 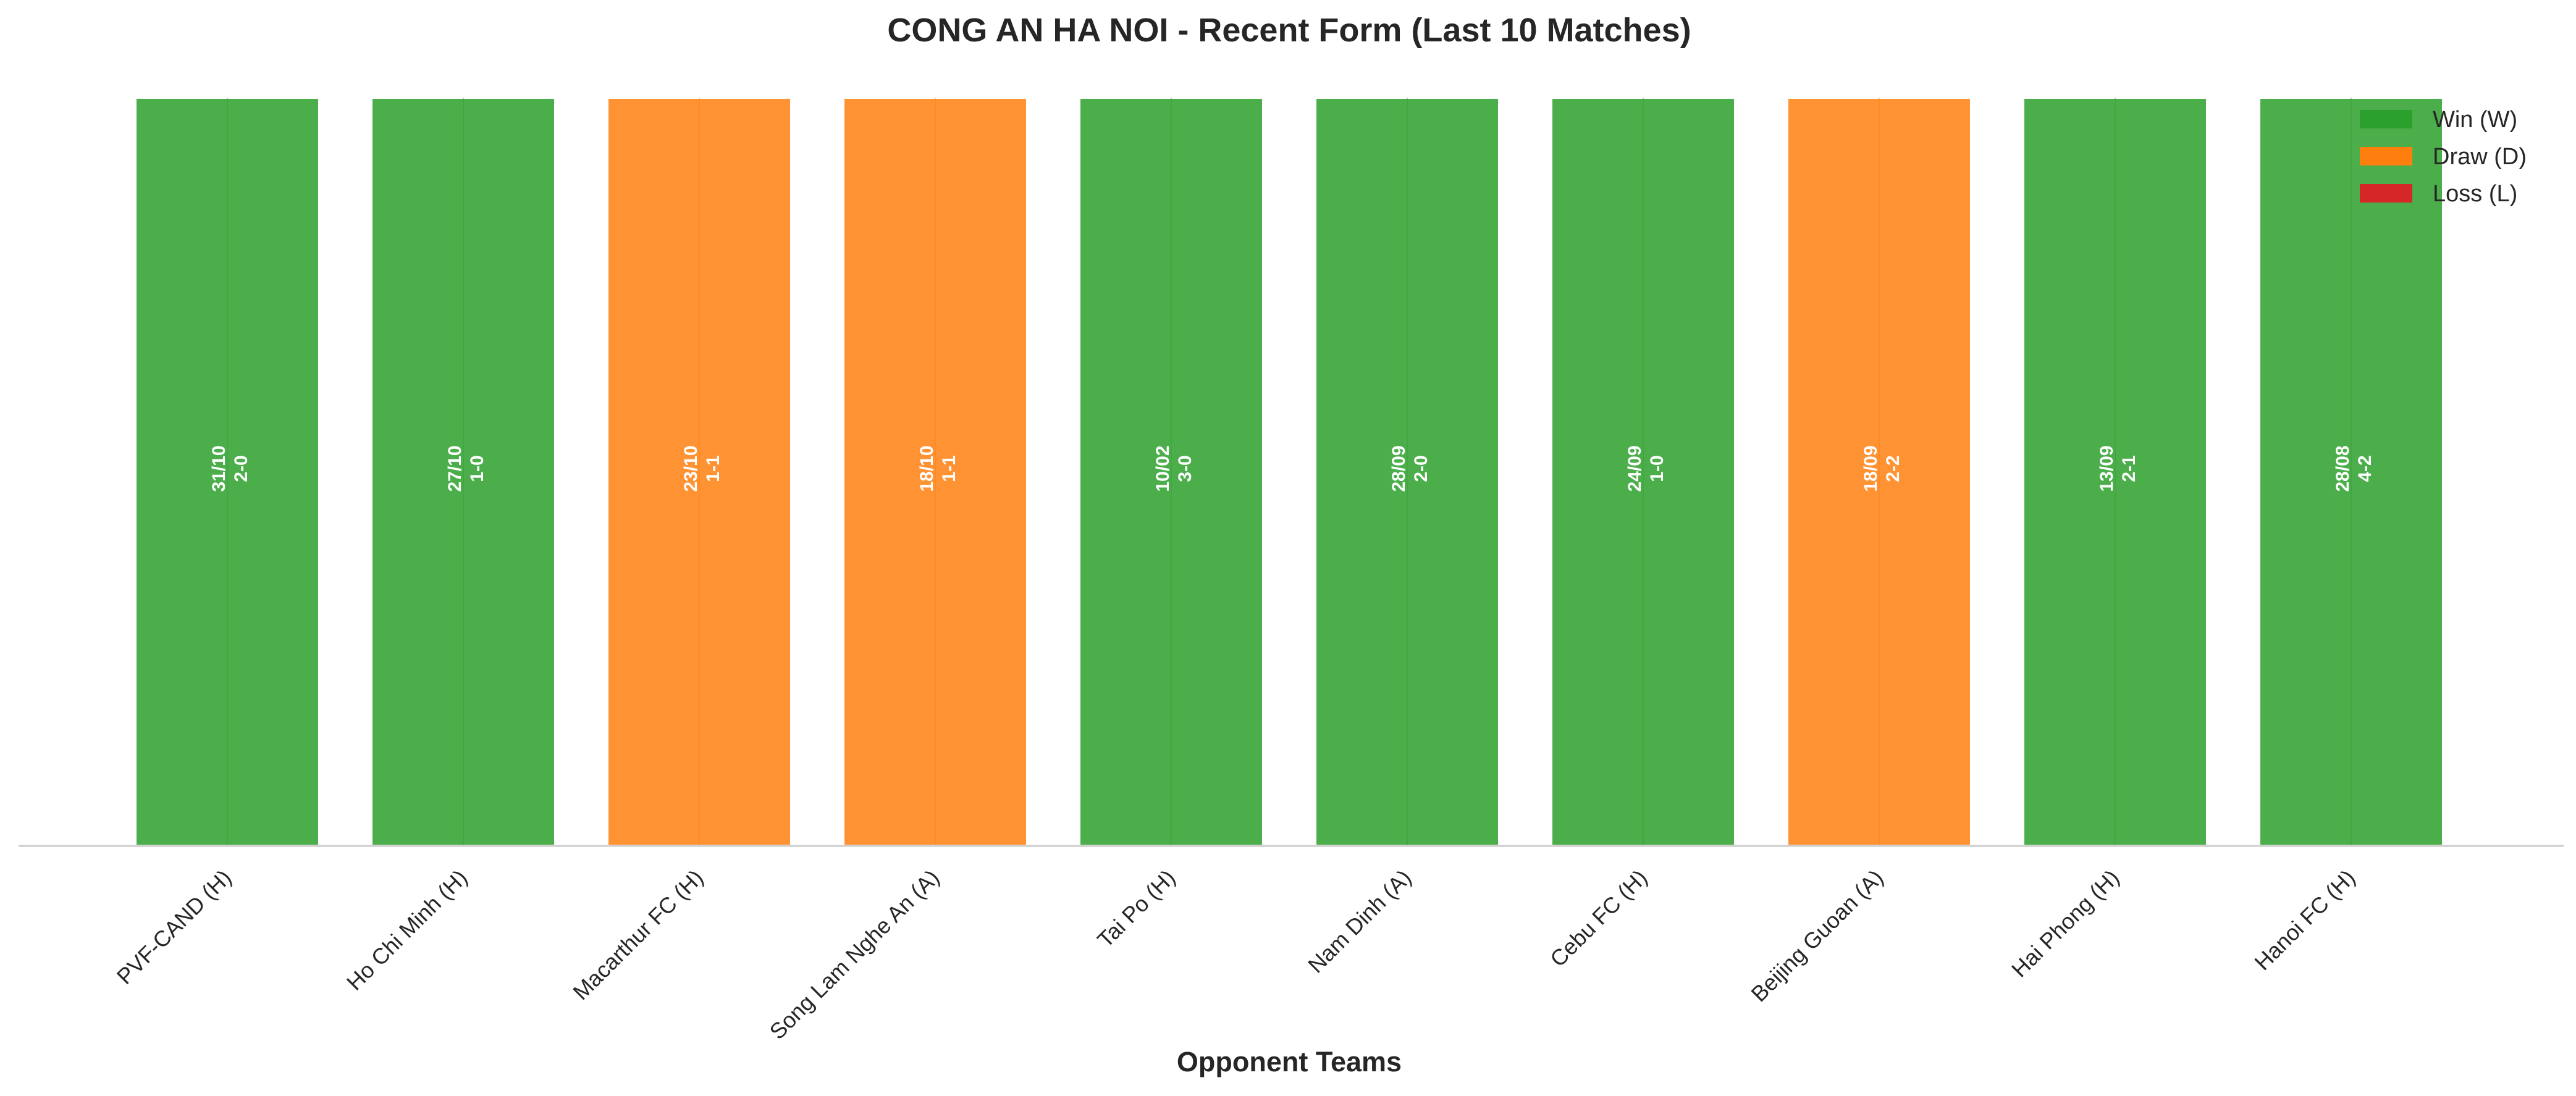 I want to click on x-tick-label: Cebu FC (H), so click(x=1598, y=918).